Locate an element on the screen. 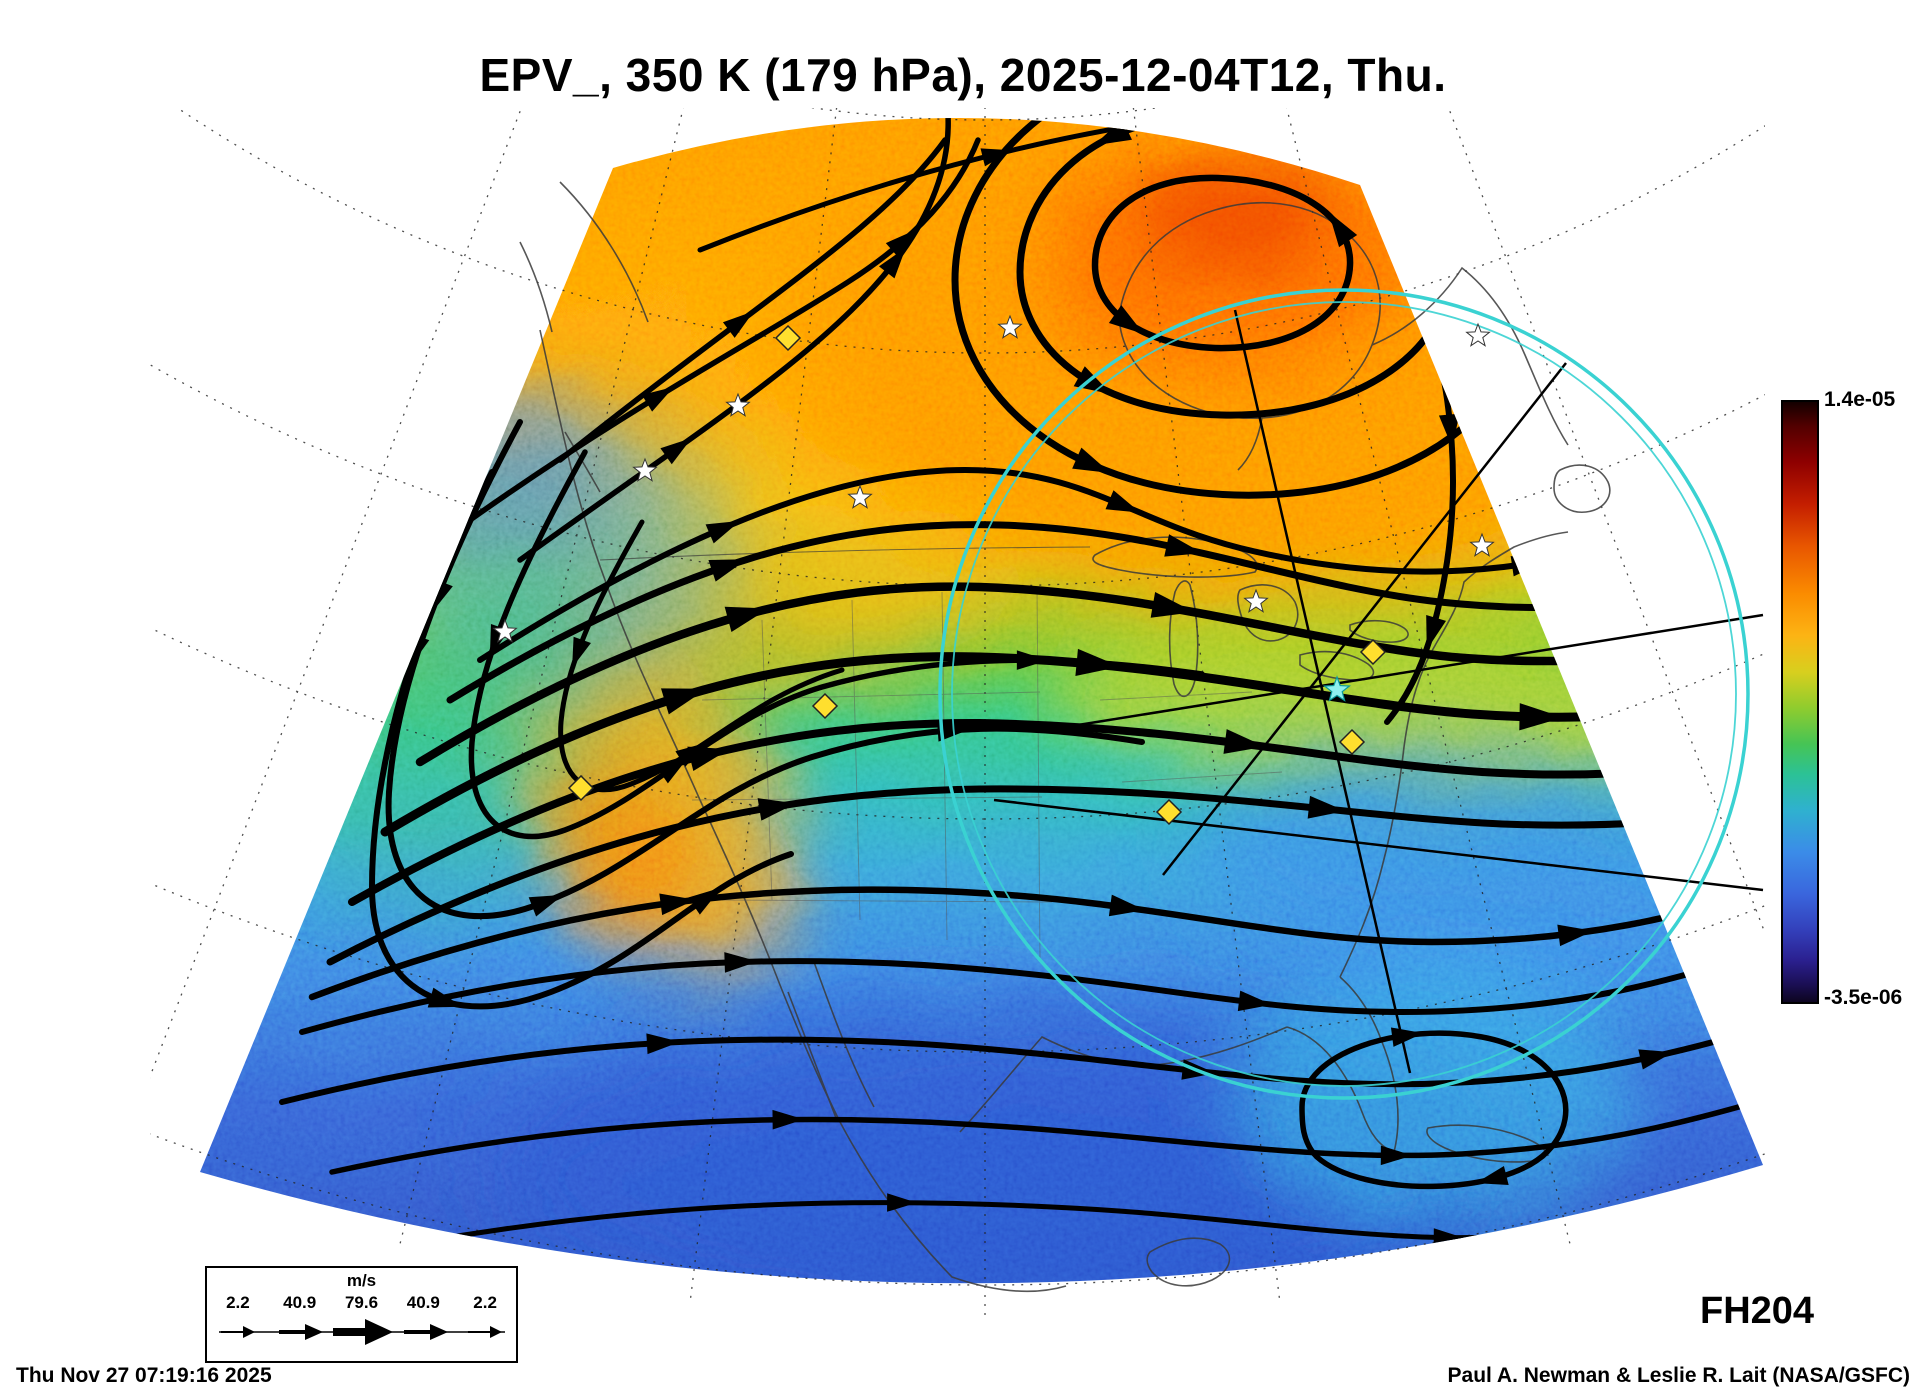  colorbar is located at coordinates (1800, 702).